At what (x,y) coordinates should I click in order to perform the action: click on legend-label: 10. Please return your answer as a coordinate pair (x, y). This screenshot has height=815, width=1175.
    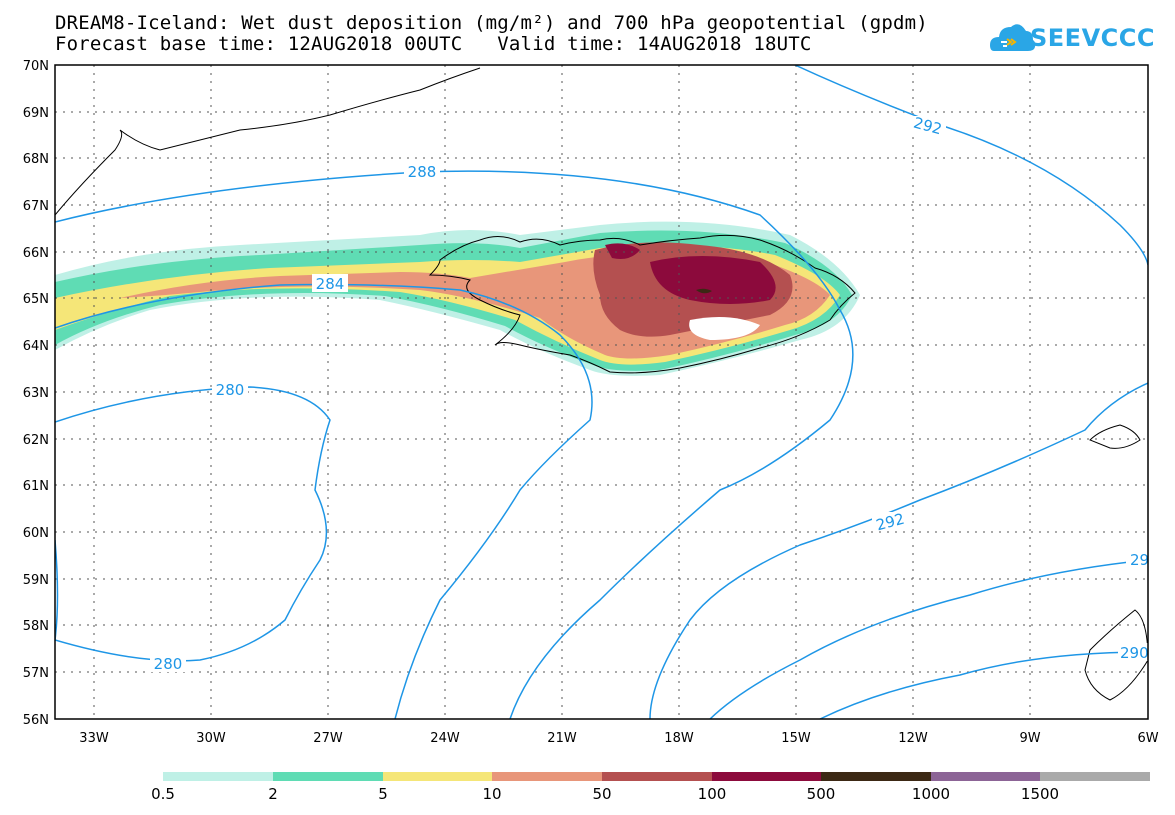
    Looking at the image, I should click on (491, 794).